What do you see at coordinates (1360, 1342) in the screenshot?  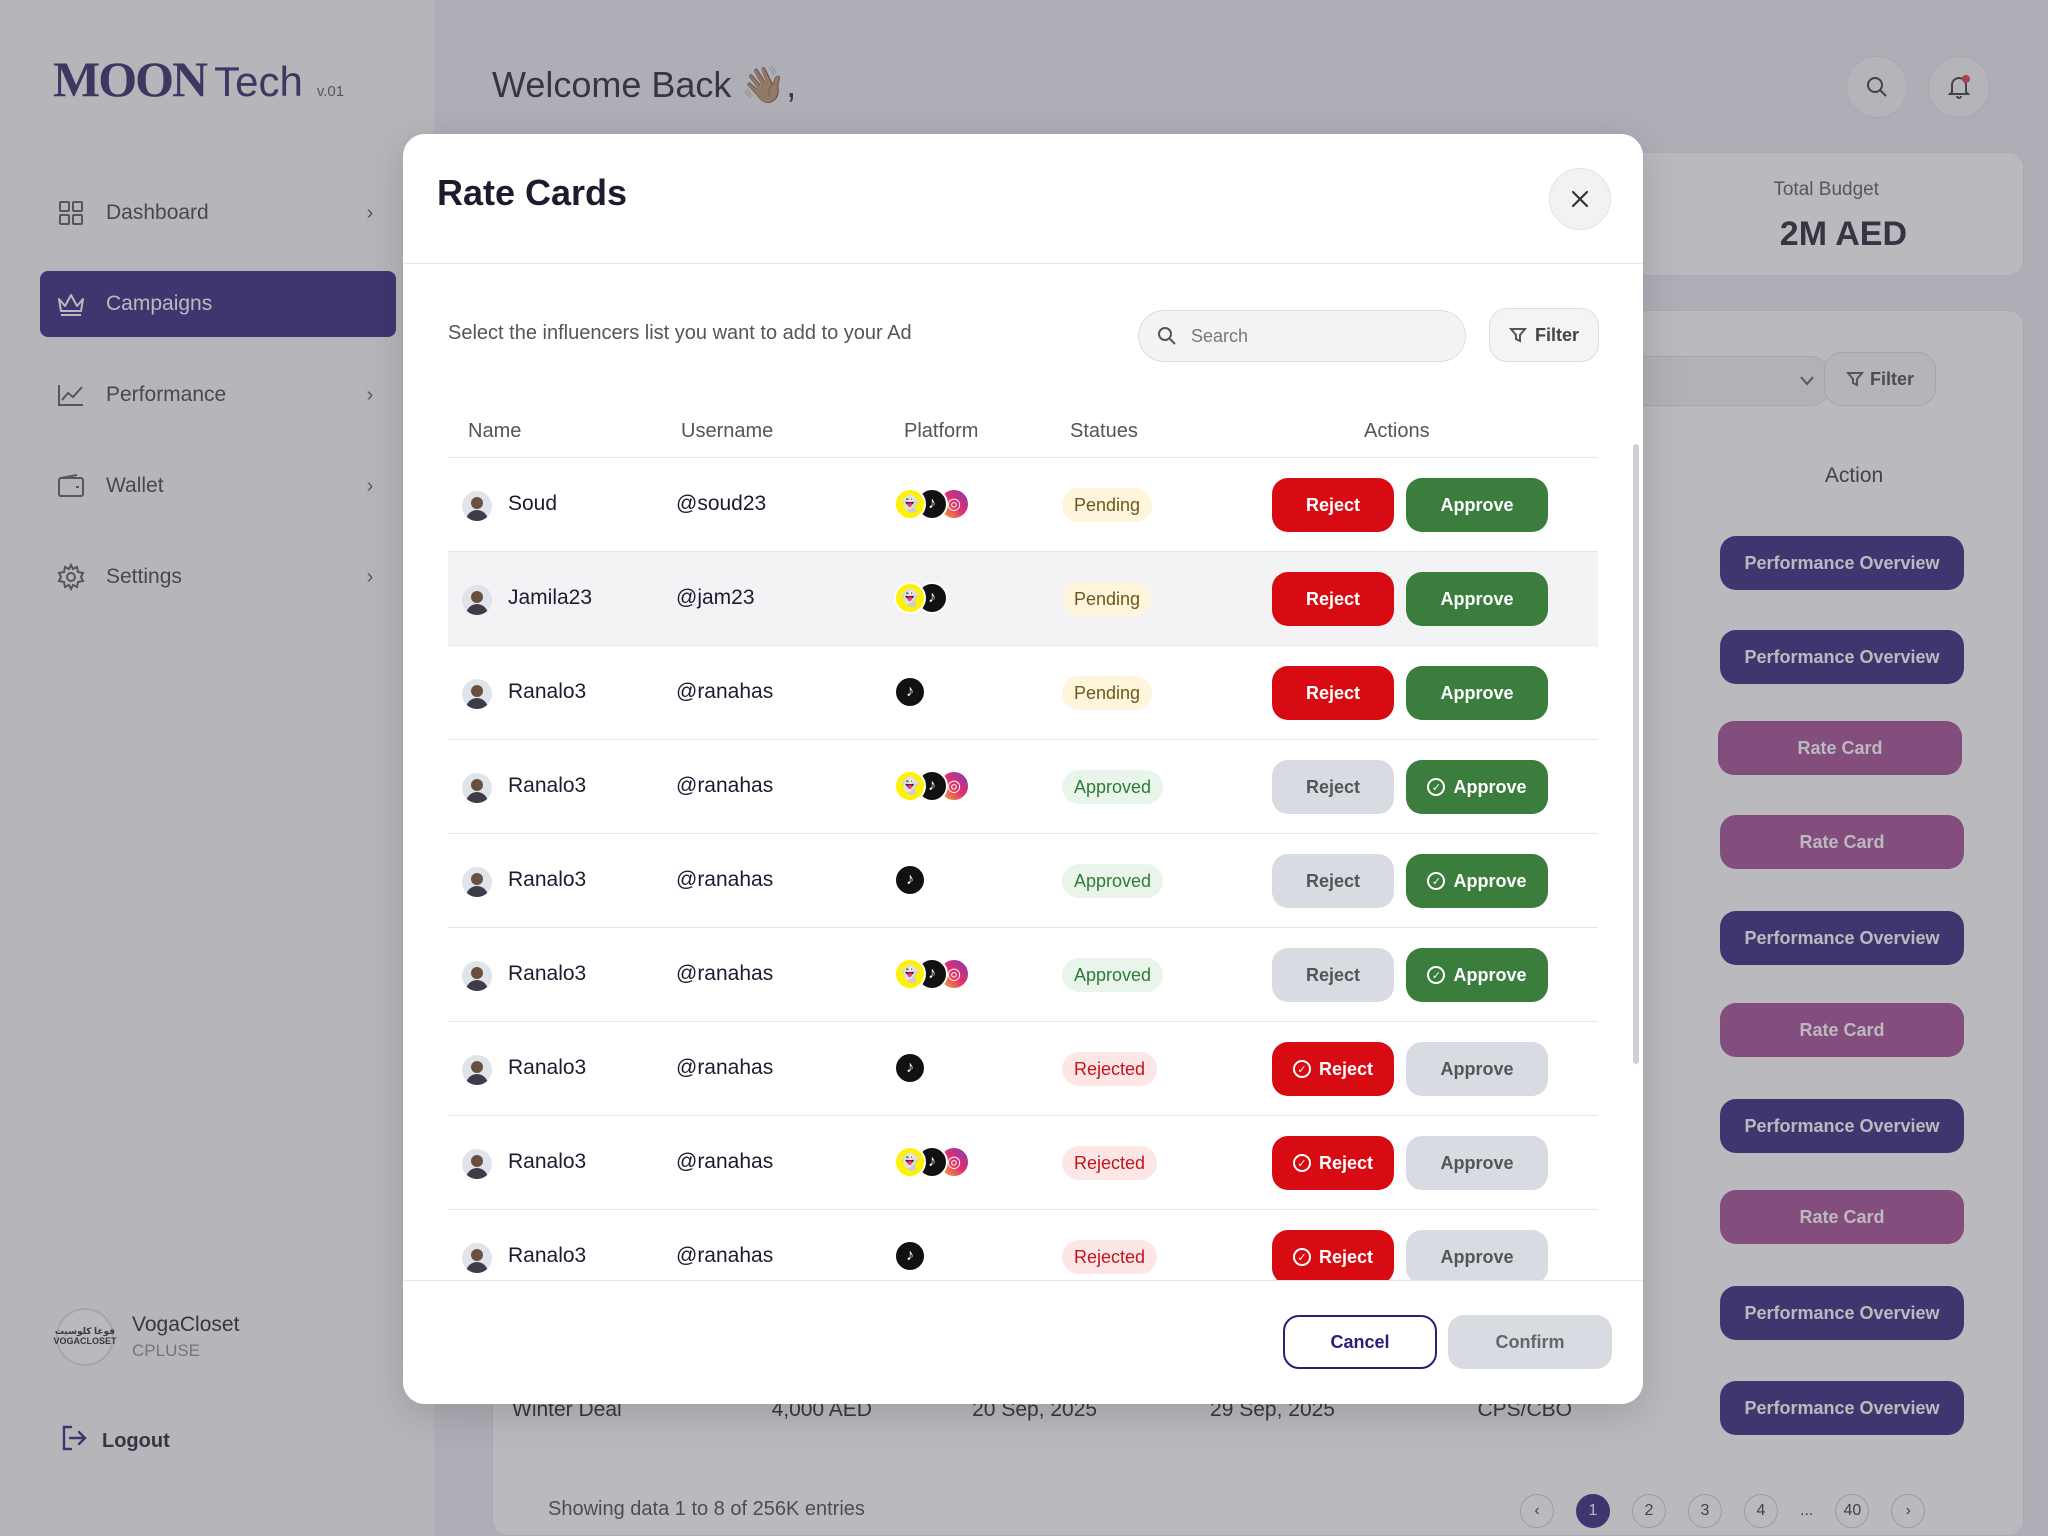 I see `cancel-button: Cancel` at bounding box center [1360, 1342].